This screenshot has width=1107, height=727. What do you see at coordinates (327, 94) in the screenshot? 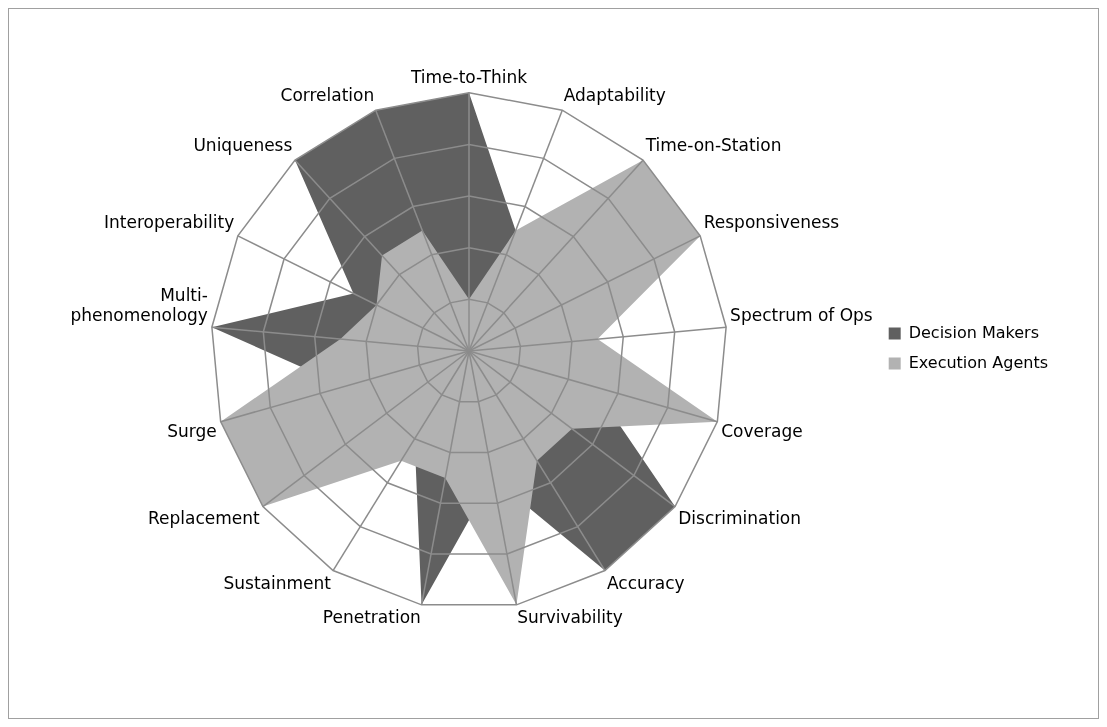
I see `spoke-label: Correlation` at bounding box center [327, 94].